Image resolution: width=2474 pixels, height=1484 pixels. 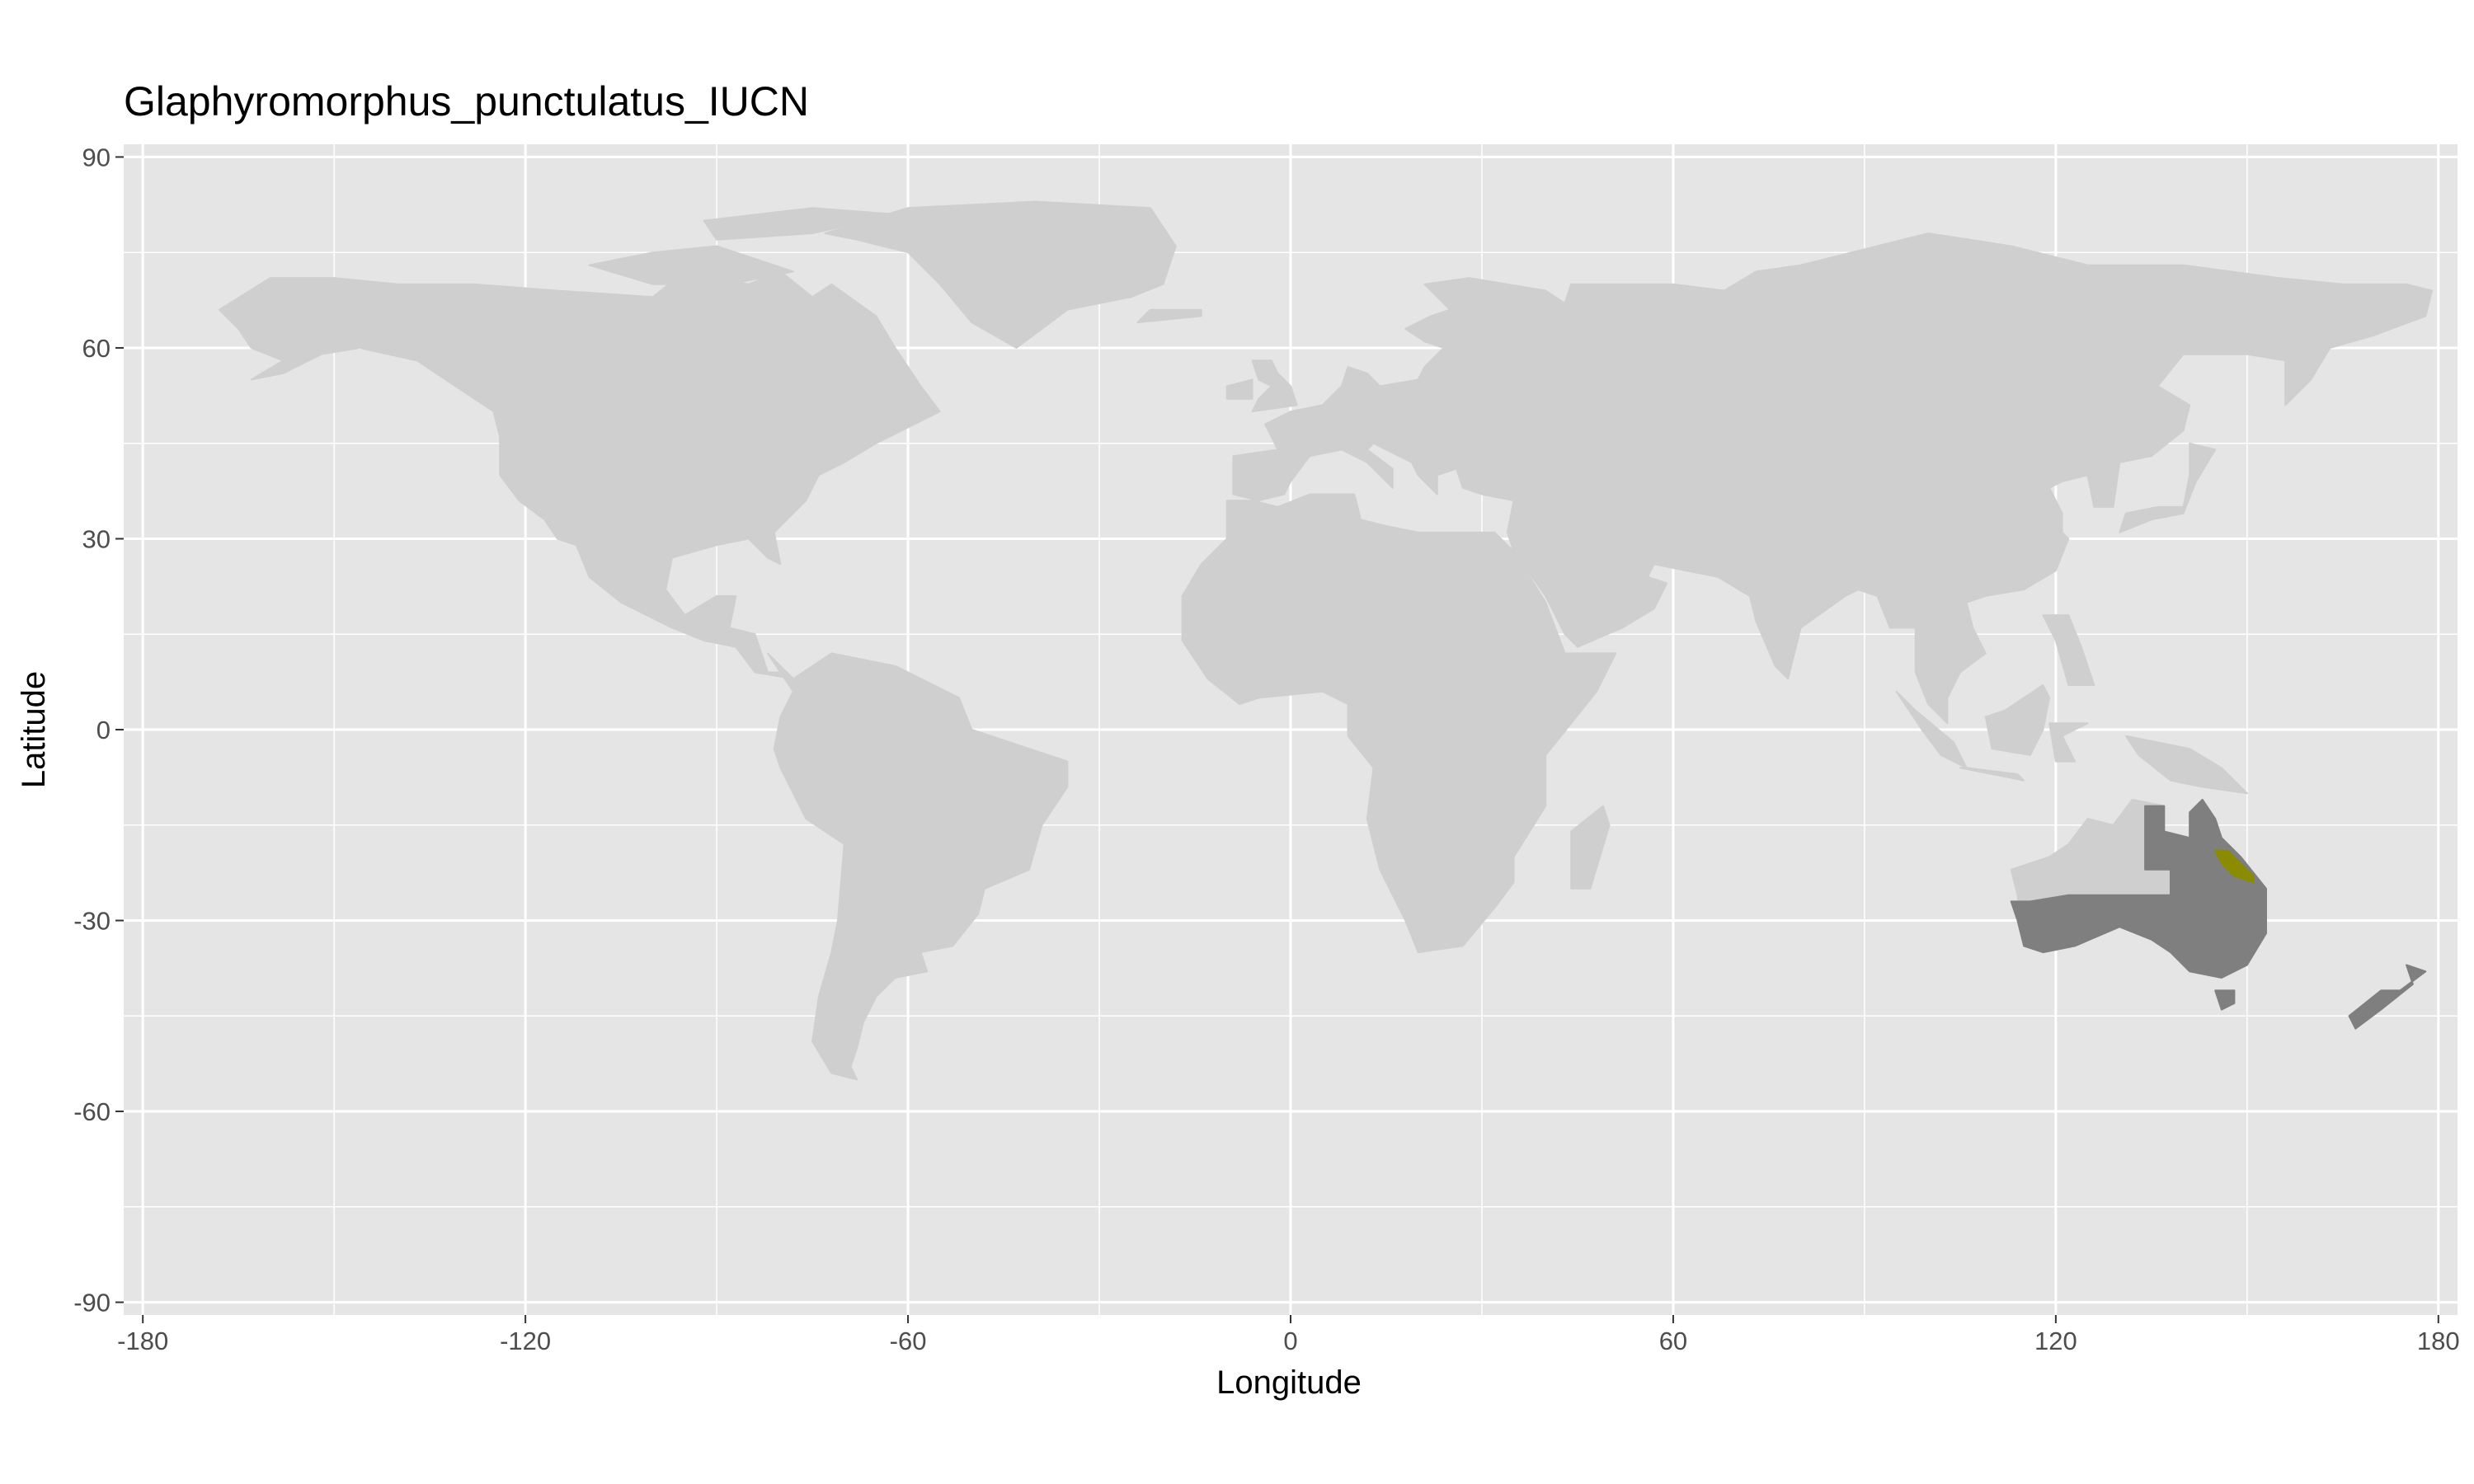 What do you see at coordinates (34, 729) in the screenshot?
I see `y-axis-title: Latitude` at bounding box center [34, 729].